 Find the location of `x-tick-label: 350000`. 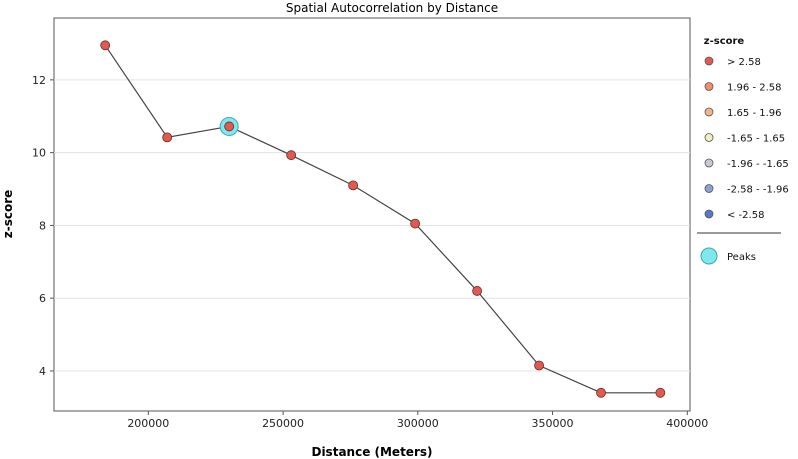

x-tick-label: 350000 is located at coordinates (553, 423).